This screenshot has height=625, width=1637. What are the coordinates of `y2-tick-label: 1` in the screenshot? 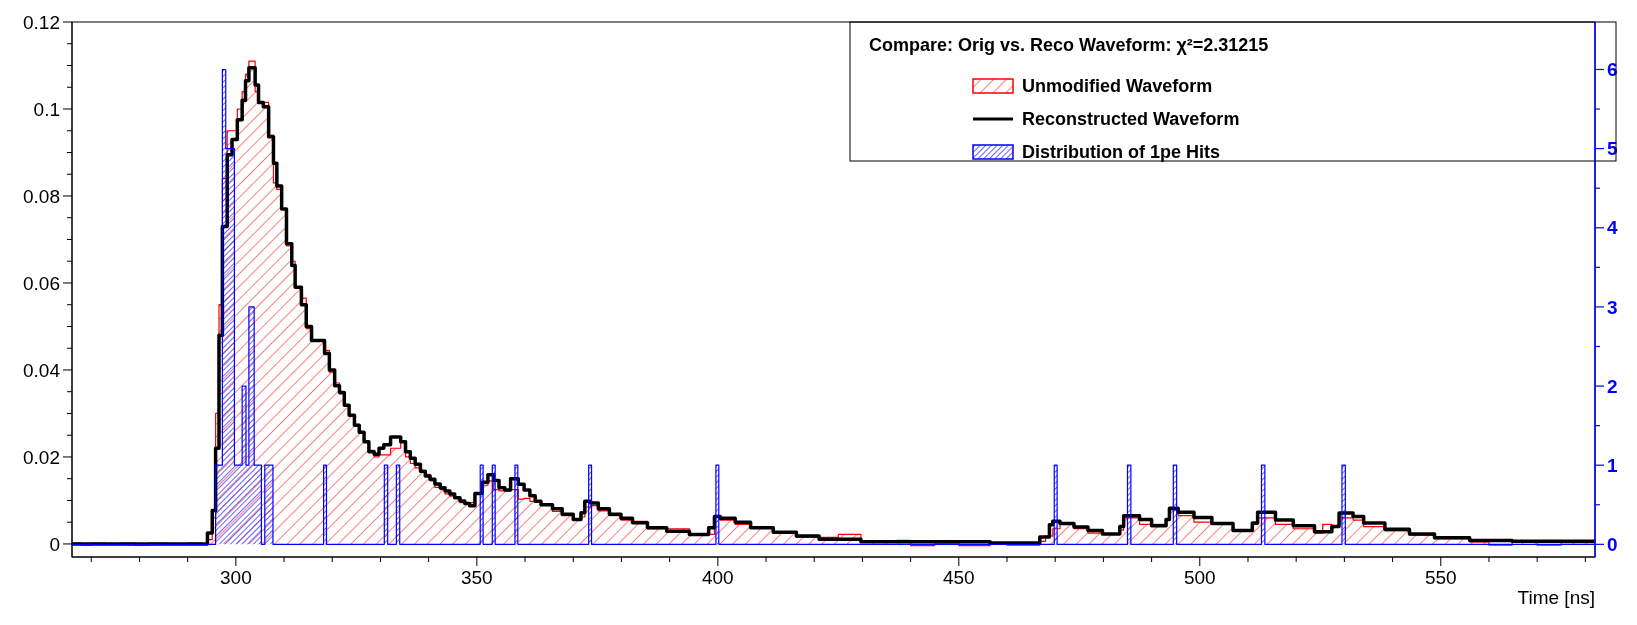 It's located at (1612, 465).